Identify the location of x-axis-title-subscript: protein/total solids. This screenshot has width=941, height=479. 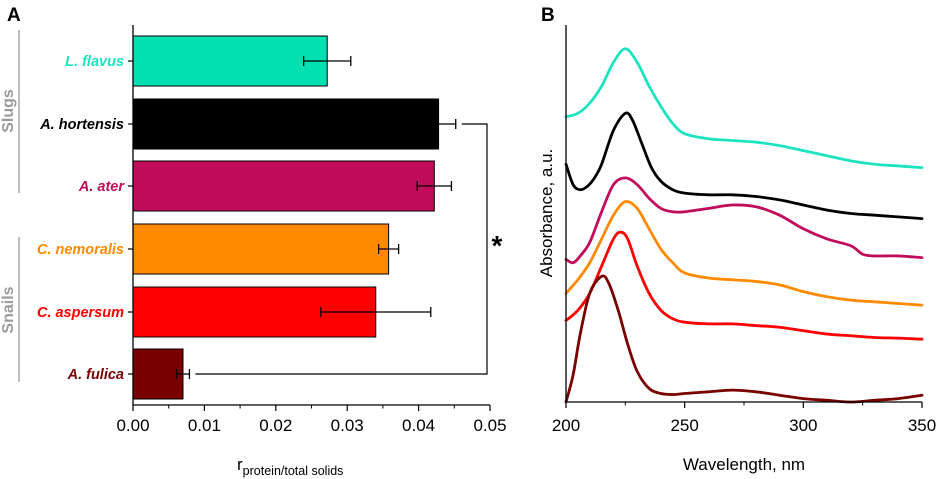
(293, 471).